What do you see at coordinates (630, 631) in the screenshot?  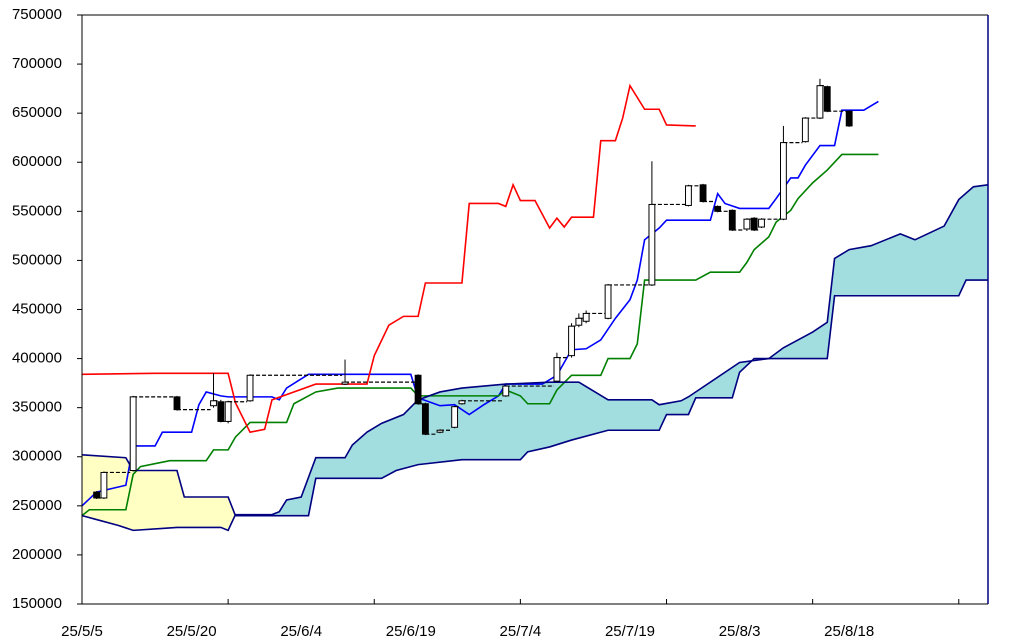 I see `x-tick-label: 25/7/19` at bounding box center [630, 631].